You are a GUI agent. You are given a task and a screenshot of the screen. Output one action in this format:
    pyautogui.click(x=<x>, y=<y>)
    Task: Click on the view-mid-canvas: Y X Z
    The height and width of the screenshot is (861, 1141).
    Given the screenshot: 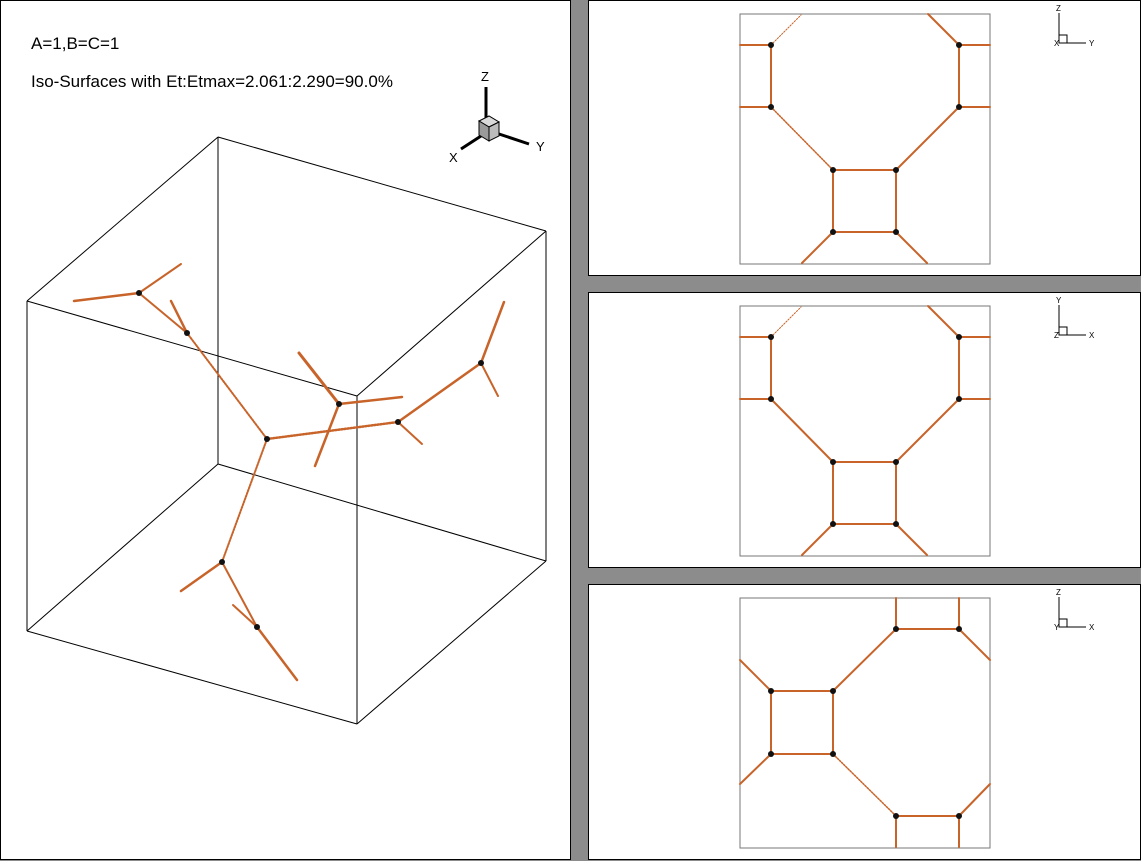 What is the action you would take?
    pyautogui.click(x=917, y=426)
    